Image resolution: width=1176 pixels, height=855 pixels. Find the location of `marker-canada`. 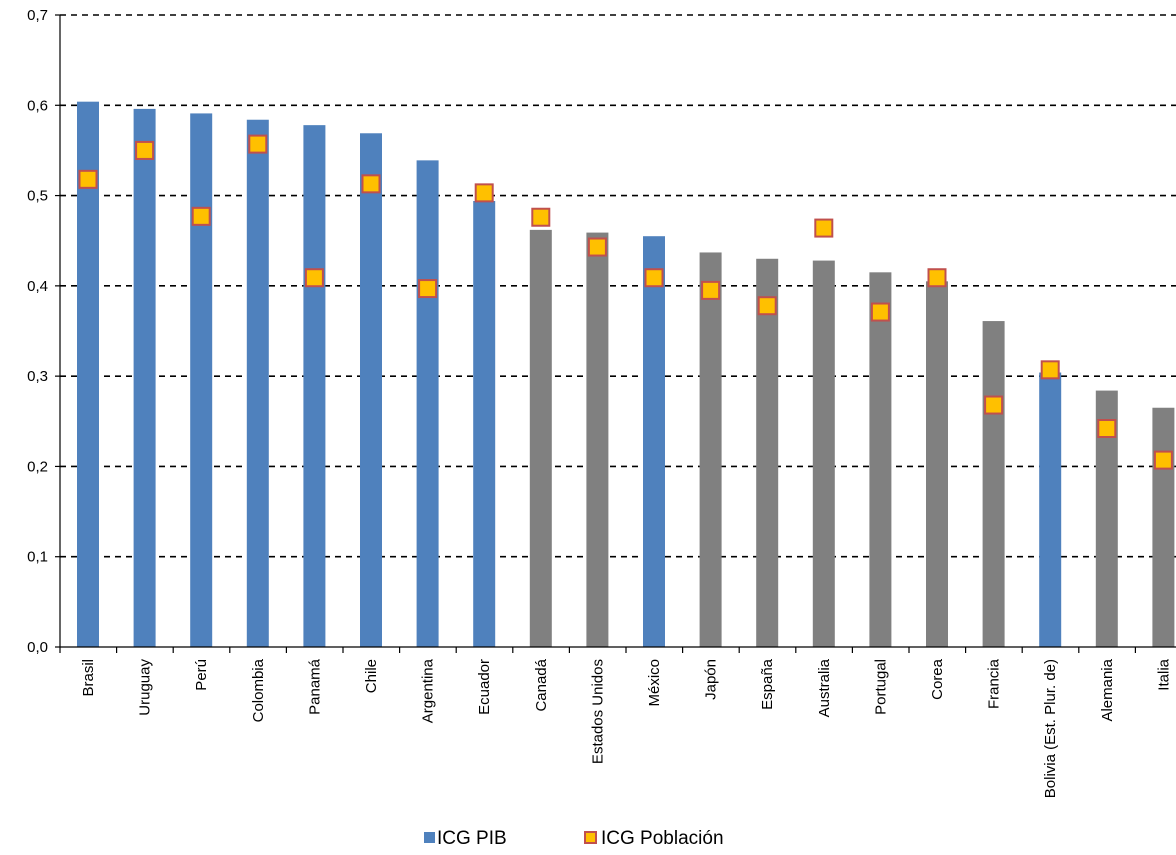

marker-canada is located at coordinates (541, 217).